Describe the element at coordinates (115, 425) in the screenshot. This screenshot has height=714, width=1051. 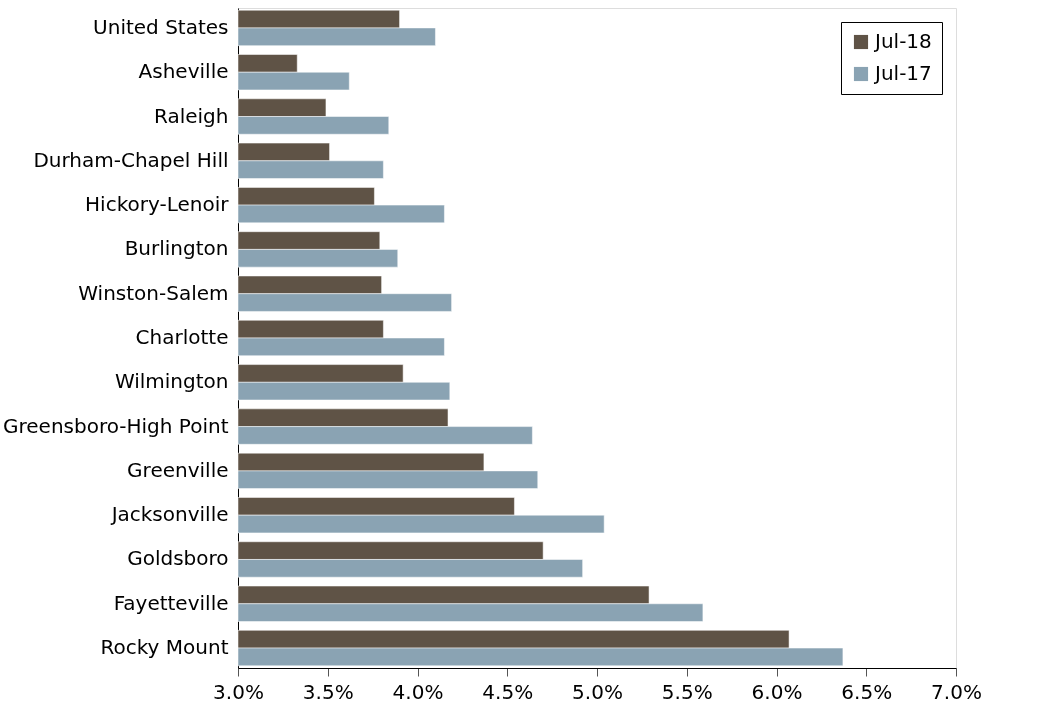
I see `y-tick-label: Greensboro-High Point` at that location.